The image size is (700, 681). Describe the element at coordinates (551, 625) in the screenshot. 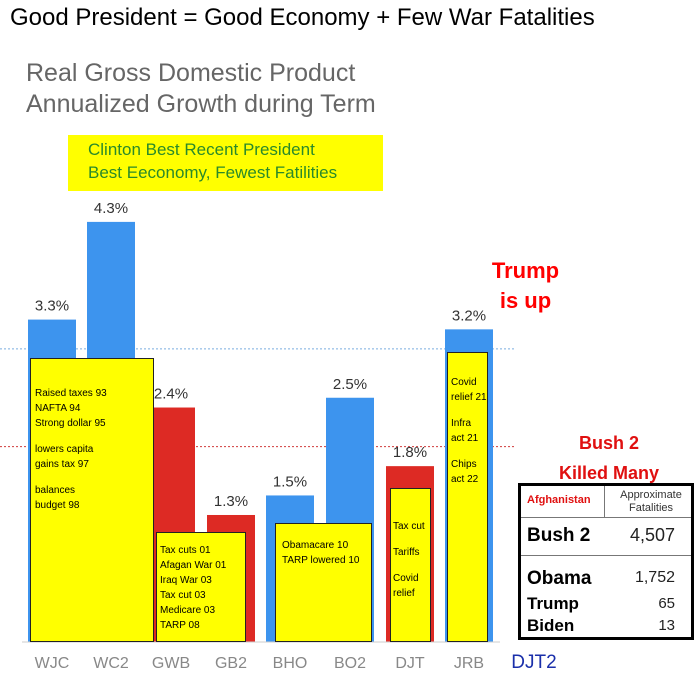

I see `table-row-name: Biden` at that location.